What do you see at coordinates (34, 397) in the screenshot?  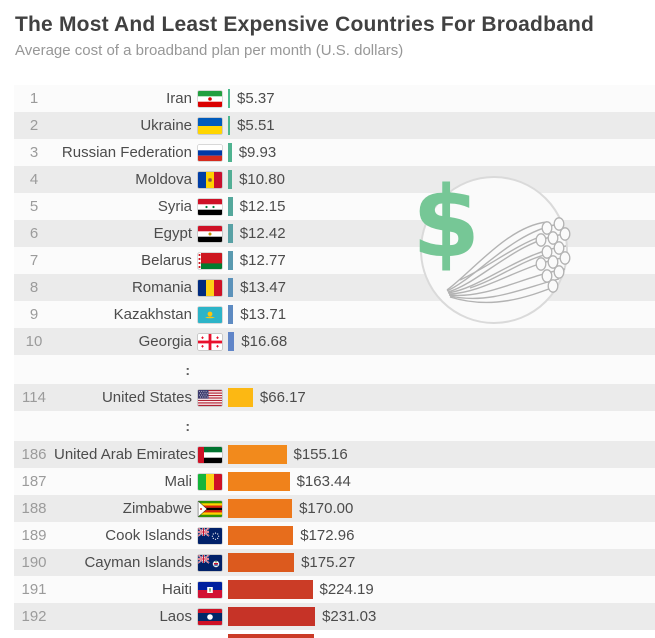 I see `rank-label: 114` at bounding box center [34, 397].